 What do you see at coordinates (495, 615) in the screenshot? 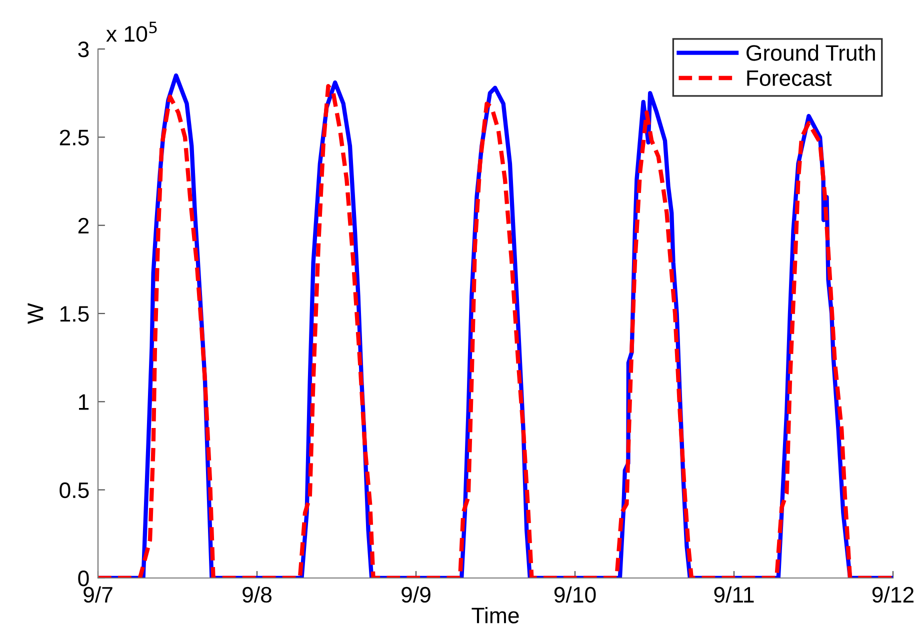
I see `x-axis-title: Time` at bounding box center [495, 615].